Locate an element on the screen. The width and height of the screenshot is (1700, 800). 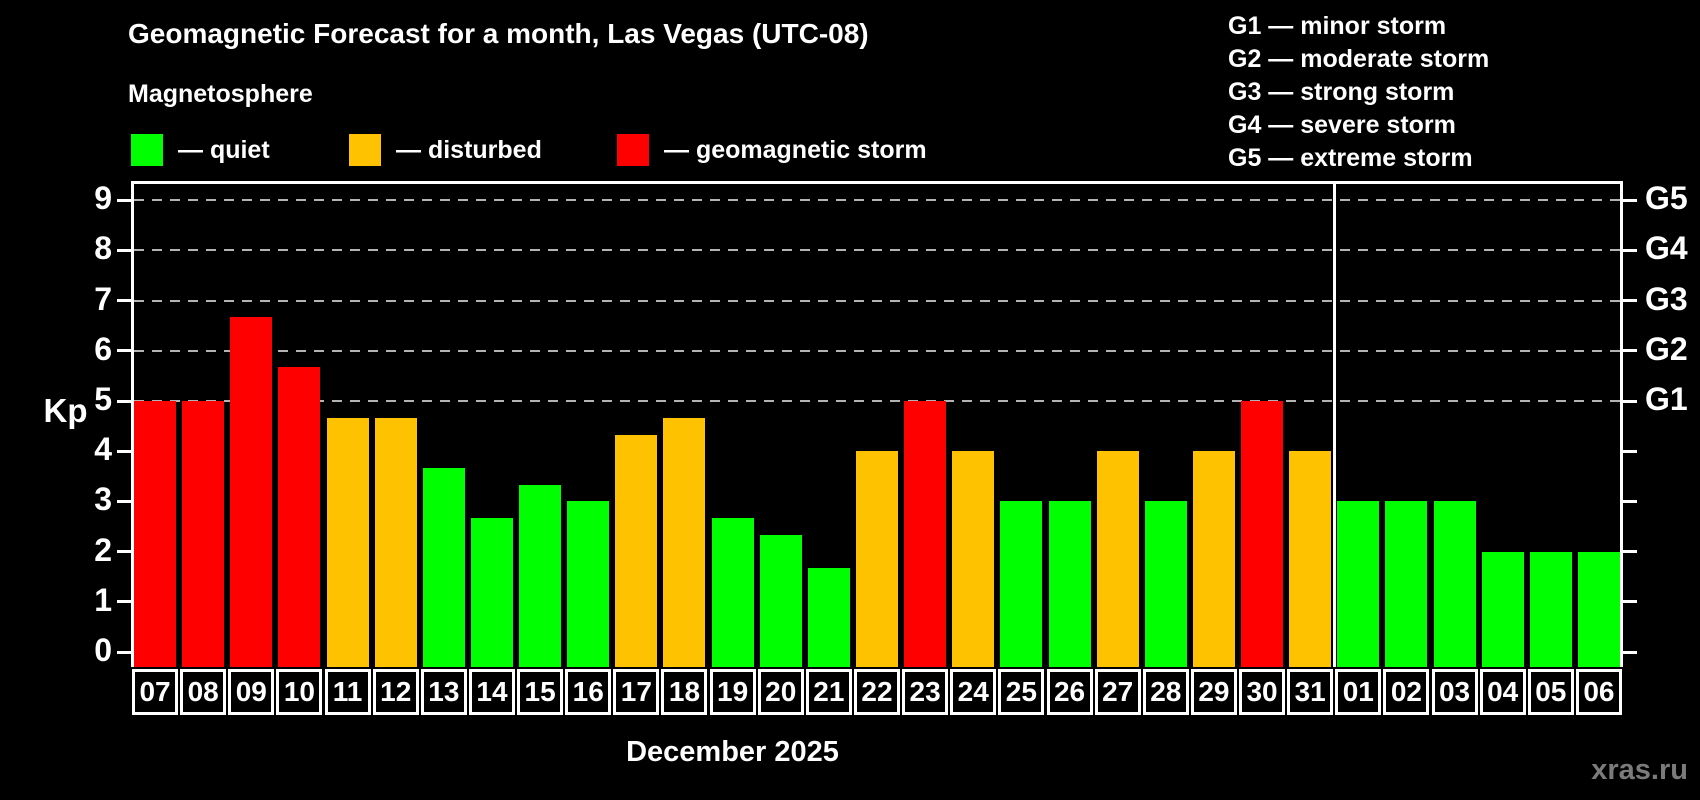
legend-label-quiet: — quiet is located at coordinates (224, 149).